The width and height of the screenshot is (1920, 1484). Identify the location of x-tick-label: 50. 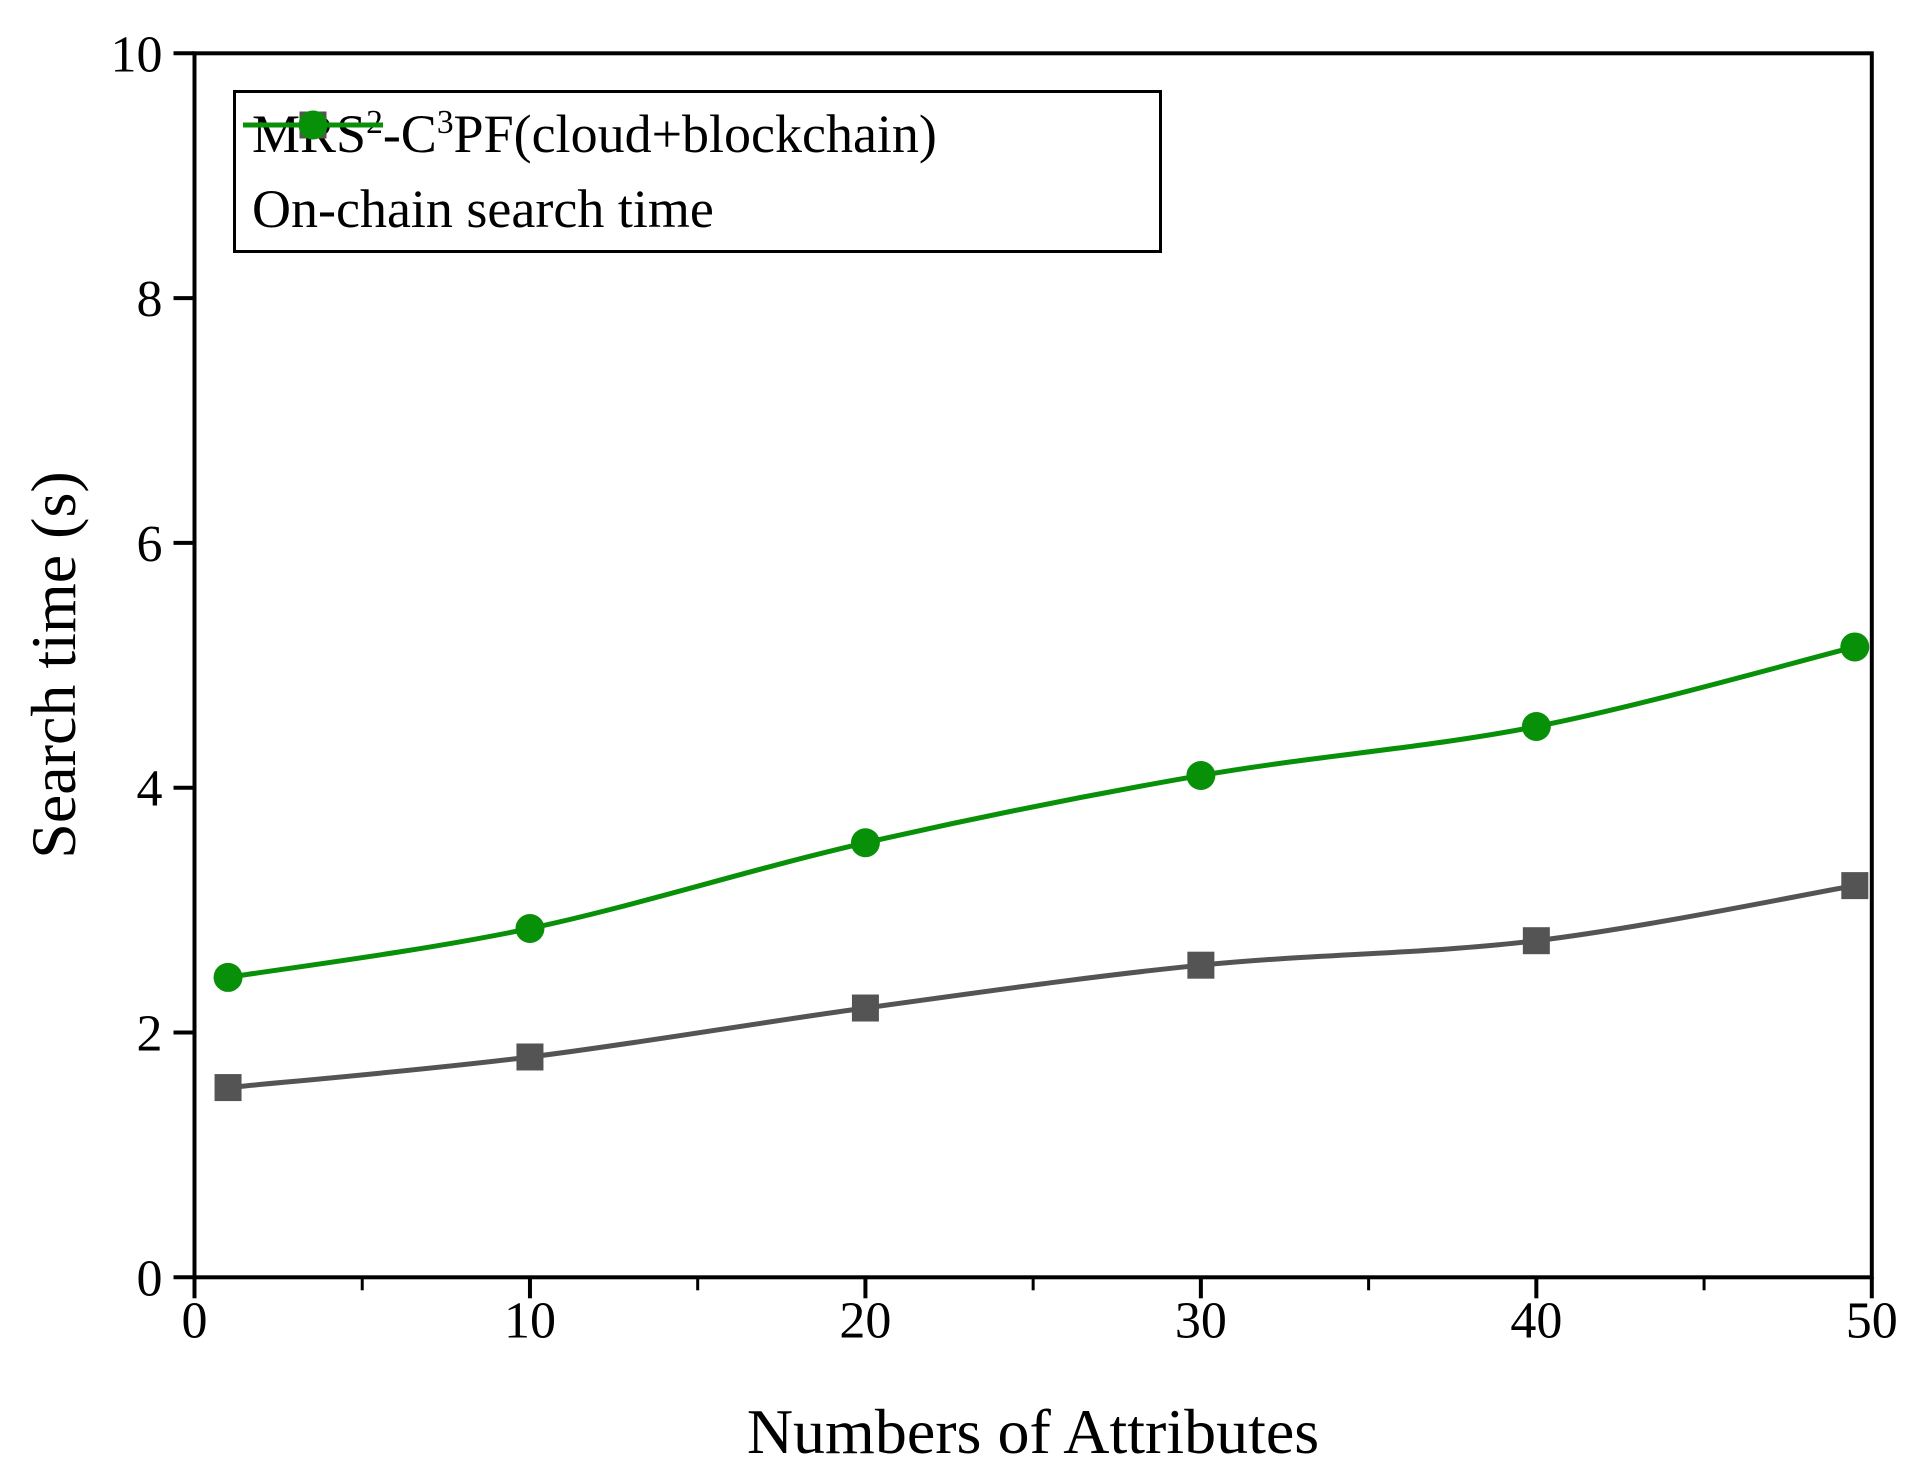
(1872, 1320).